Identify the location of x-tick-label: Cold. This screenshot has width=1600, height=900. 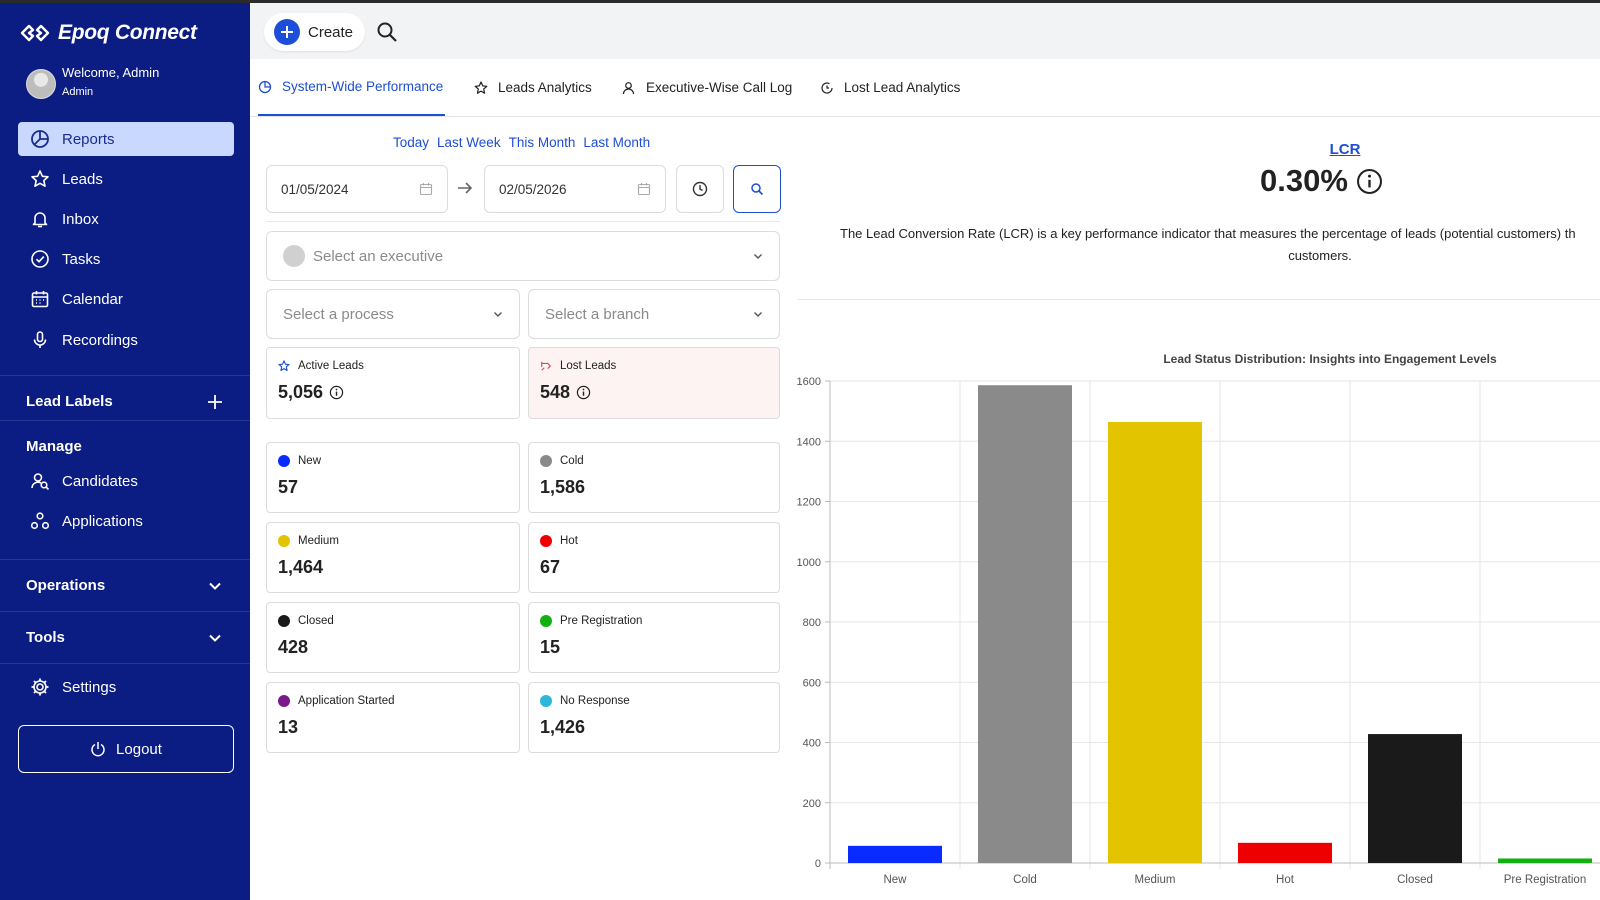
(1025, 880).